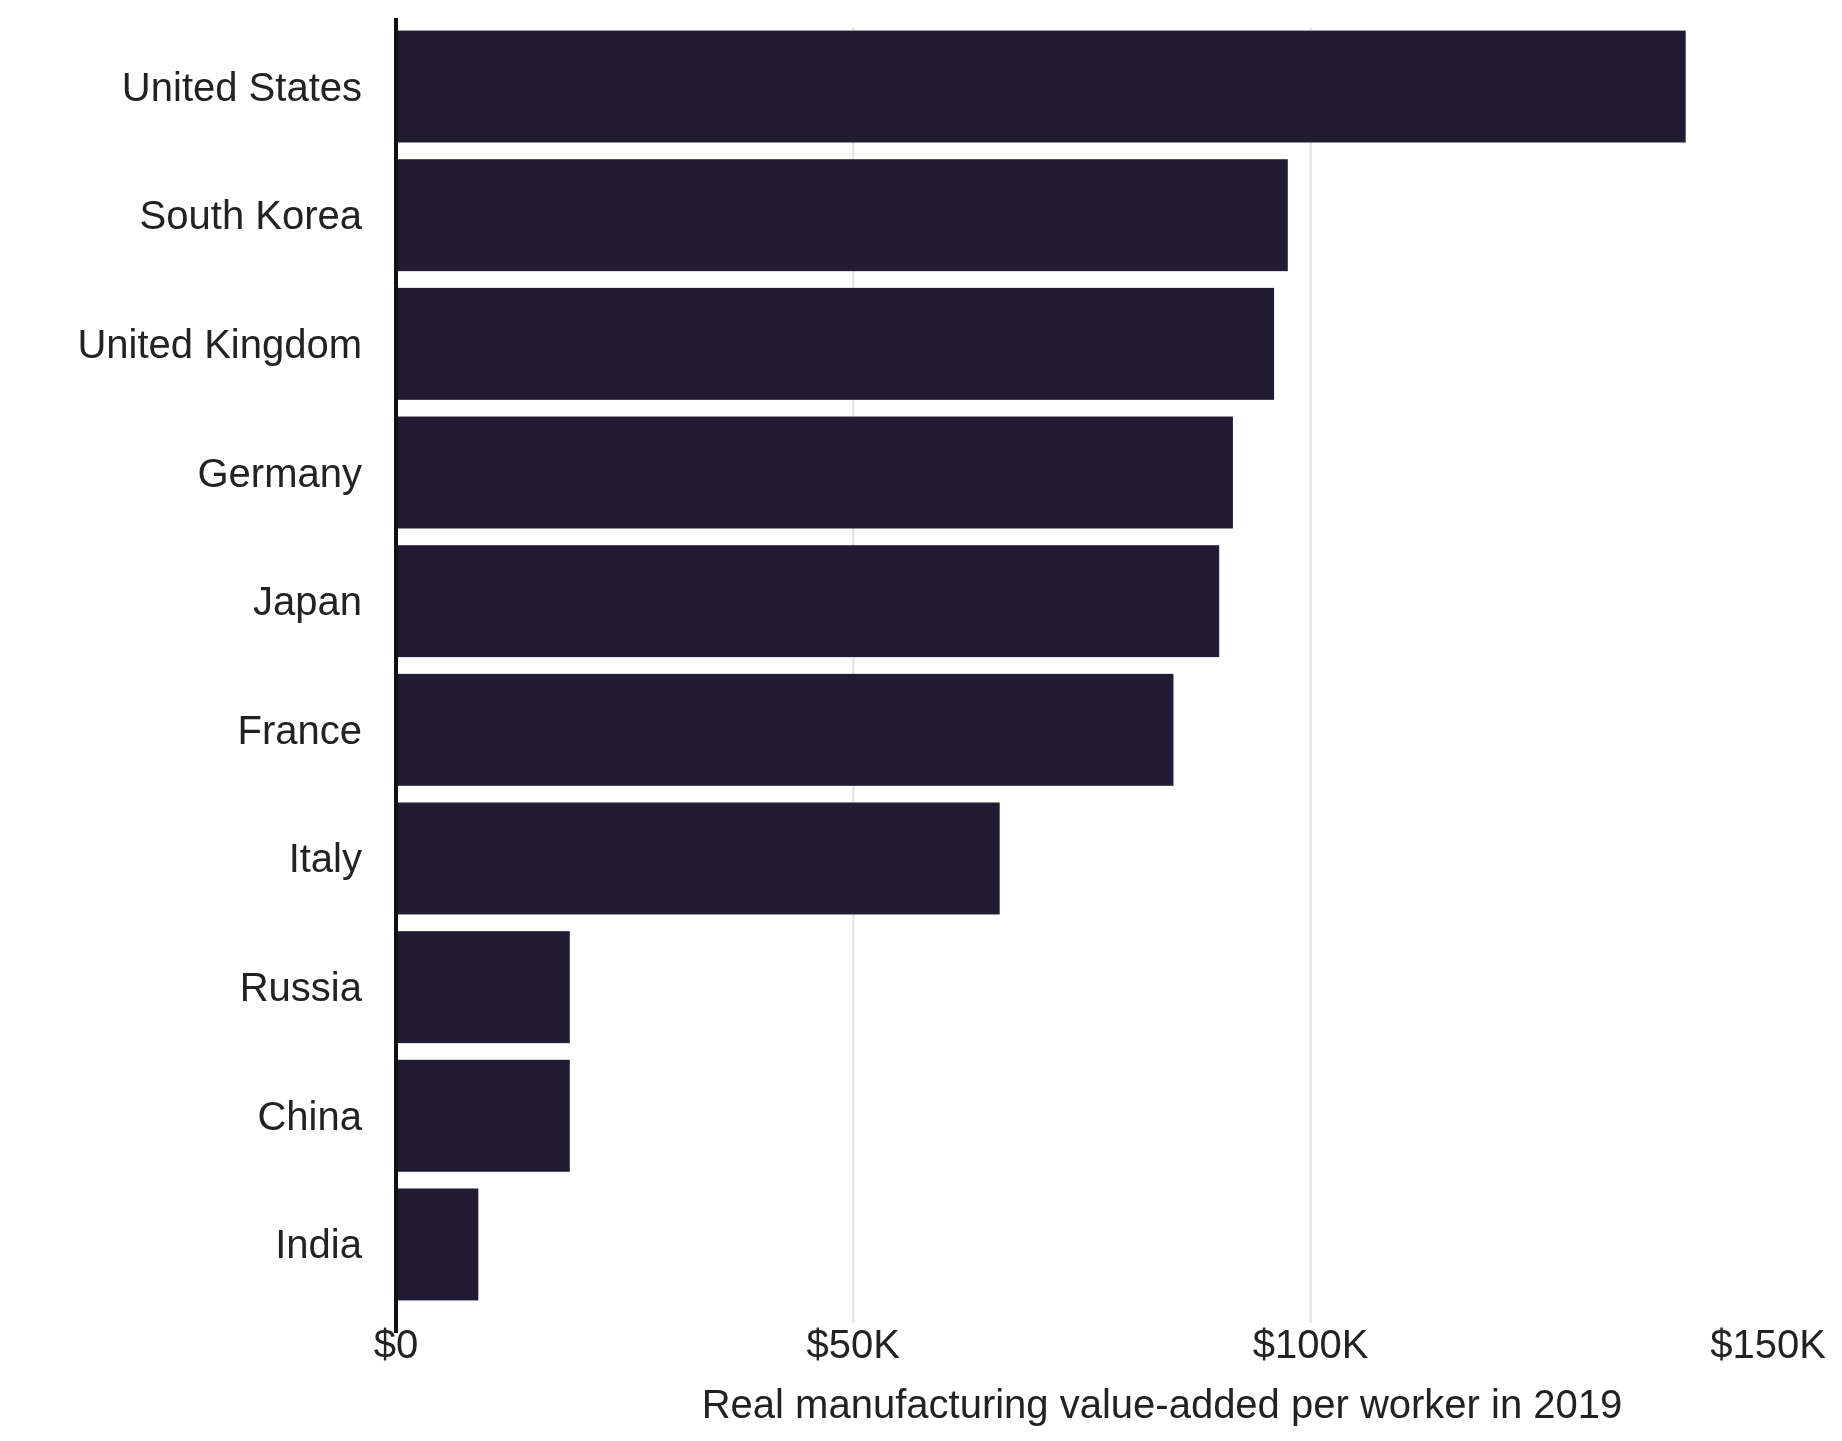  Describe the element at coordinates (319, 1244) in the screenshot. I see `y-tick-label: India` at that location.